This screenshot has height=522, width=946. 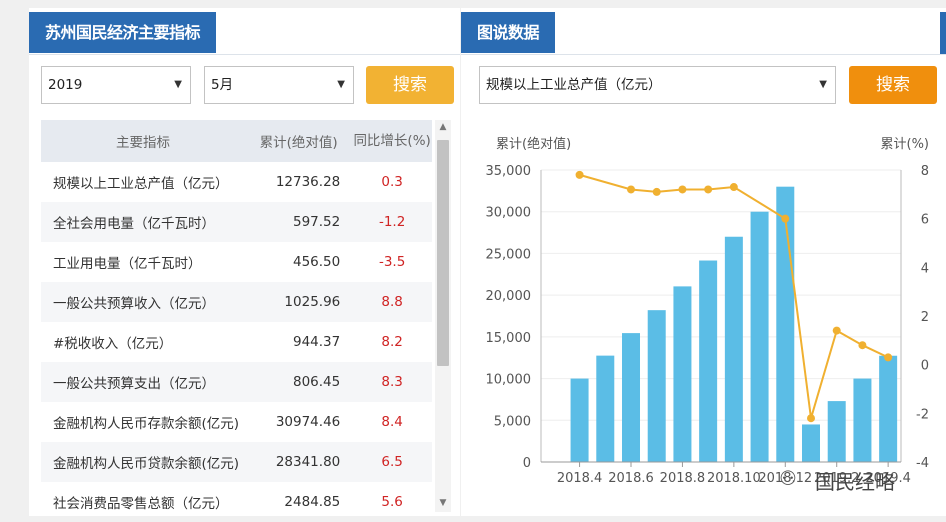 What do you see at coordinates (222, 85) in the screenshot?
I see `month-select-value: 5月` at bounding box center [222, 85].